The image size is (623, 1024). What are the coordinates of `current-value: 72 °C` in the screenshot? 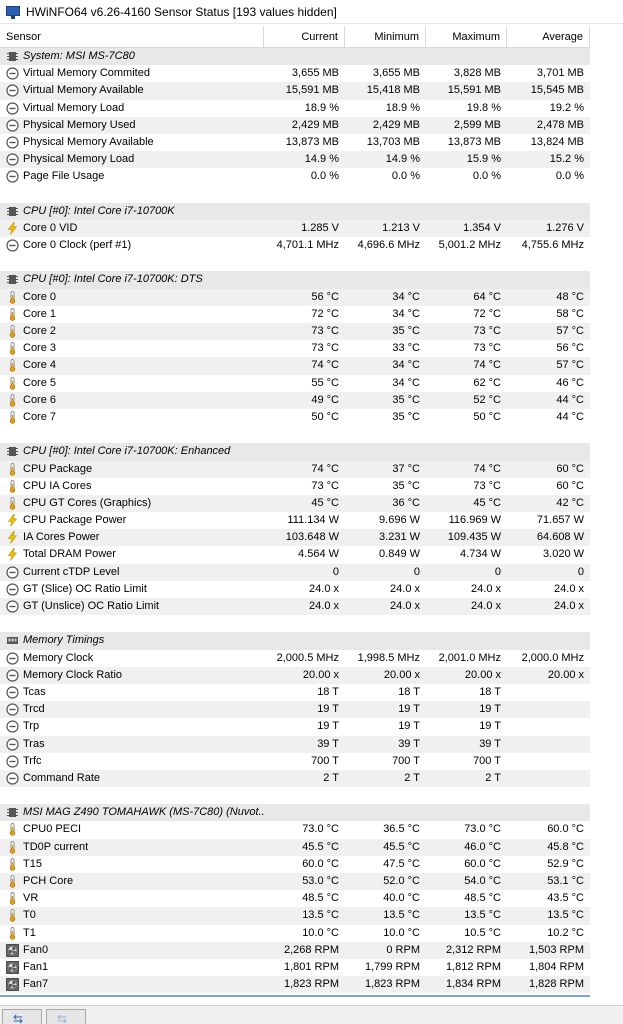 It's located at (325, 313).